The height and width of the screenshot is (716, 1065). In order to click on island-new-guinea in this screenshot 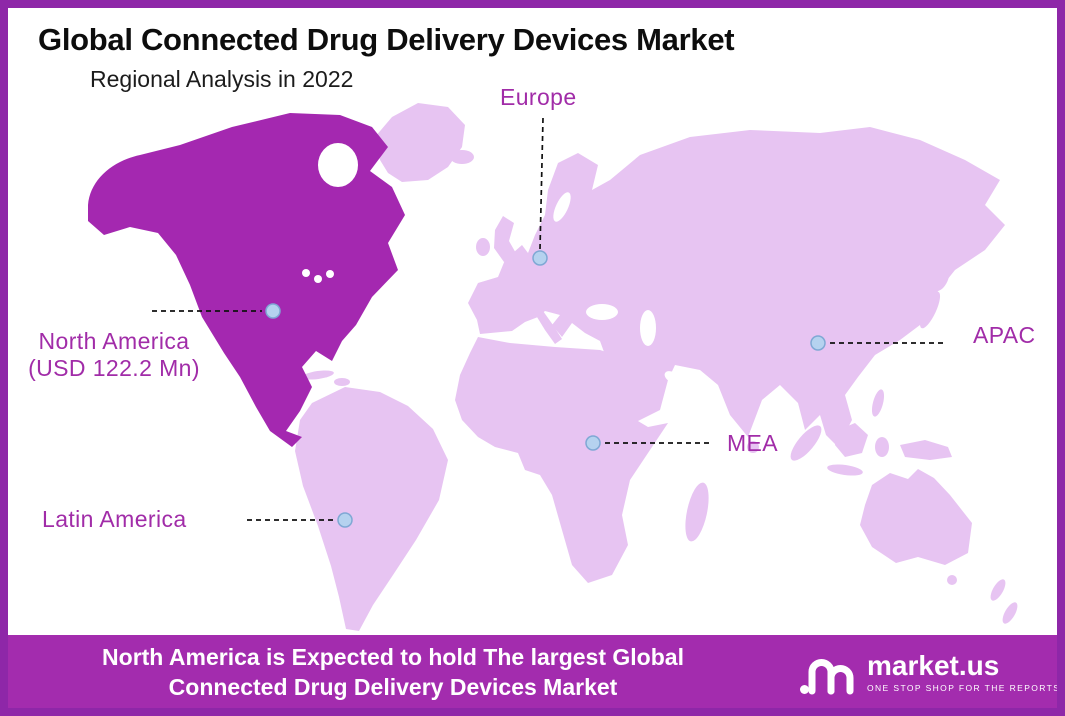, I will do `click(926, 450)`.